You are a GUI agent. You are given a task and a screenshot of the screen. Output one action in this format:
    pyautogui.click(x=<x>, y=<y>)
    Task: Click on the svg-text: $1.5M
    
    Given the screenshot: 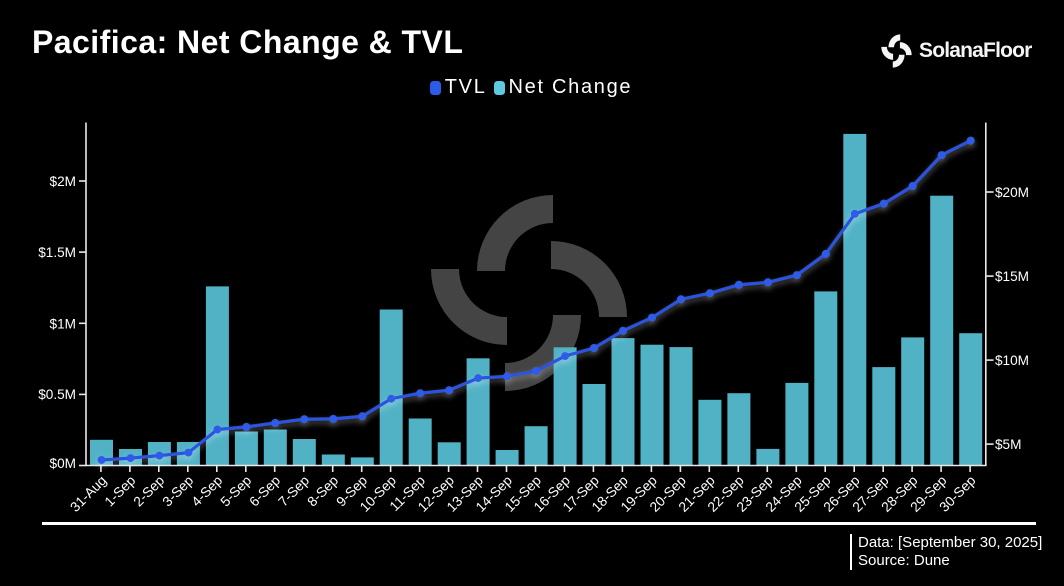 What is the action you would take?
    pyautogui.click(x=57, y=252)
    